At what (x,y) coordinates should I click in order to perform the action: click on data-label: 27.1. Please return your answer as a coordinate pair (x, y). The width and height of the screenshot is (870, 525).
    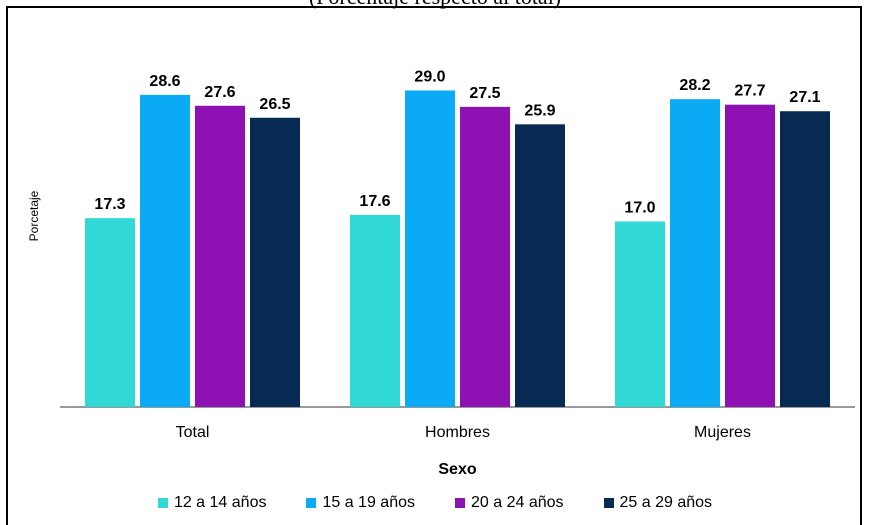
    Looking at the image, I should click on (804, 97).